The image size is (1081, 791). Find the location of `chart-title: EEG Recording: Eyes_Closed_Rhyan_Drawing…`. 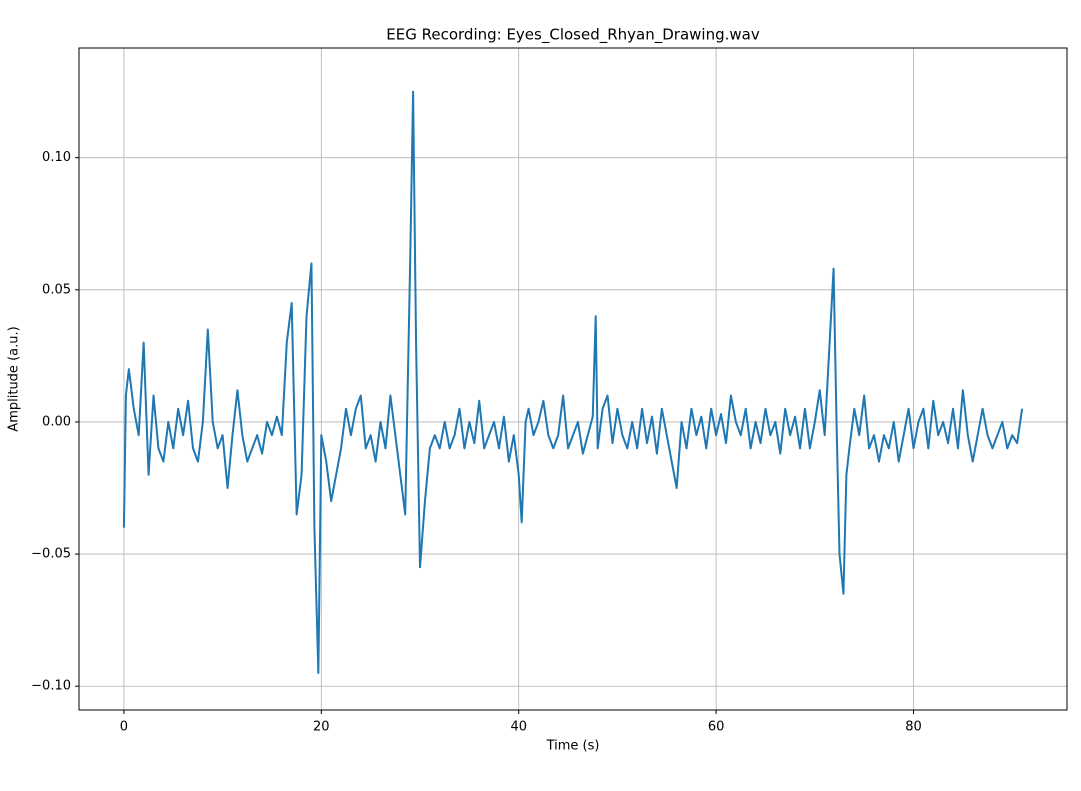

chart-title: EEG Recording: Eyes_Closed_Rhyan_Drawing… is located at coordinates (573, 35).